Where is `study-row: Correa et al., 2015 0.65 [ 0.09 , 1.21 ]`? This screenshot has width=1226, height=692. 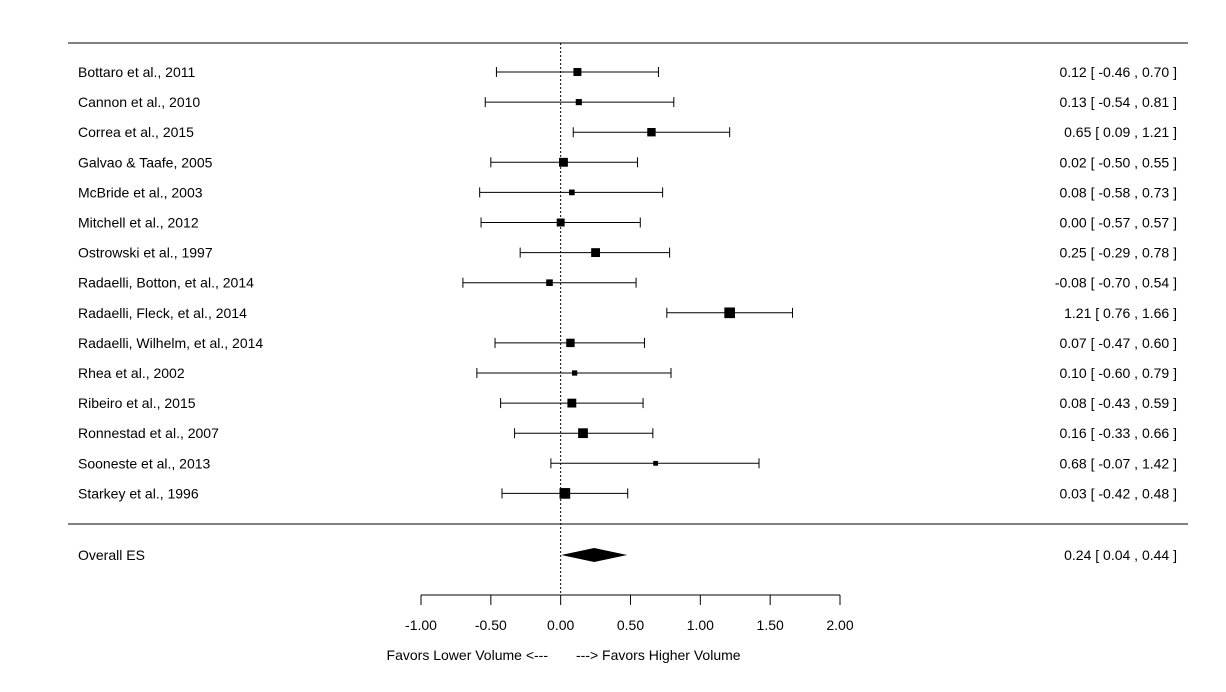
study-row: Correa et al., 2015 0.65 [ 0.09 , 1.21 ] is located at coordinates (627, 132).